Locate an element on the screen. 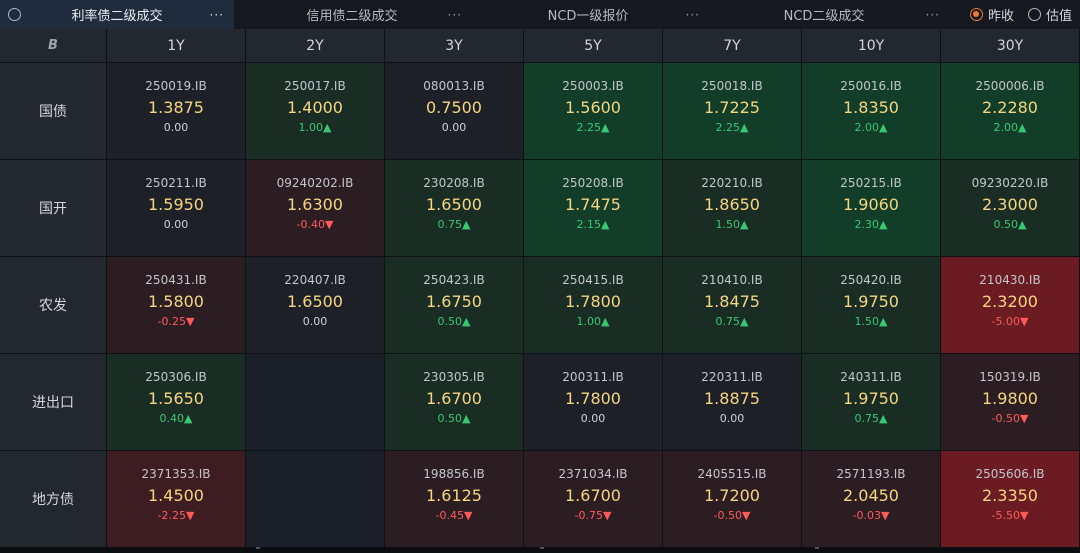  bond-code: 250215.IB is located at coordinates (871, 183).